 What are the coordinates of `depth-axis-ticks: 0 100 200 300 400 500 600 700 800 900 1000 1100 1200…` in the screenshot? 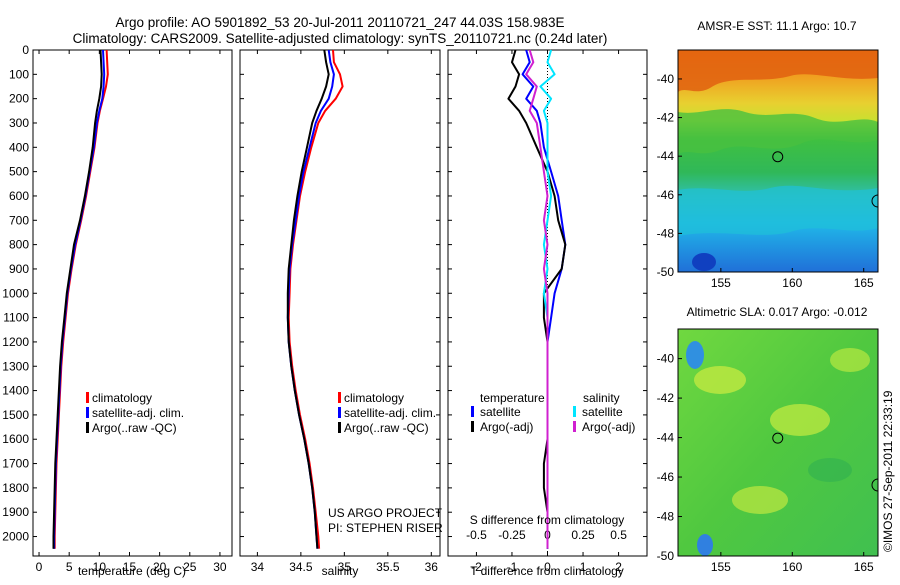 It's located at (19, 293).